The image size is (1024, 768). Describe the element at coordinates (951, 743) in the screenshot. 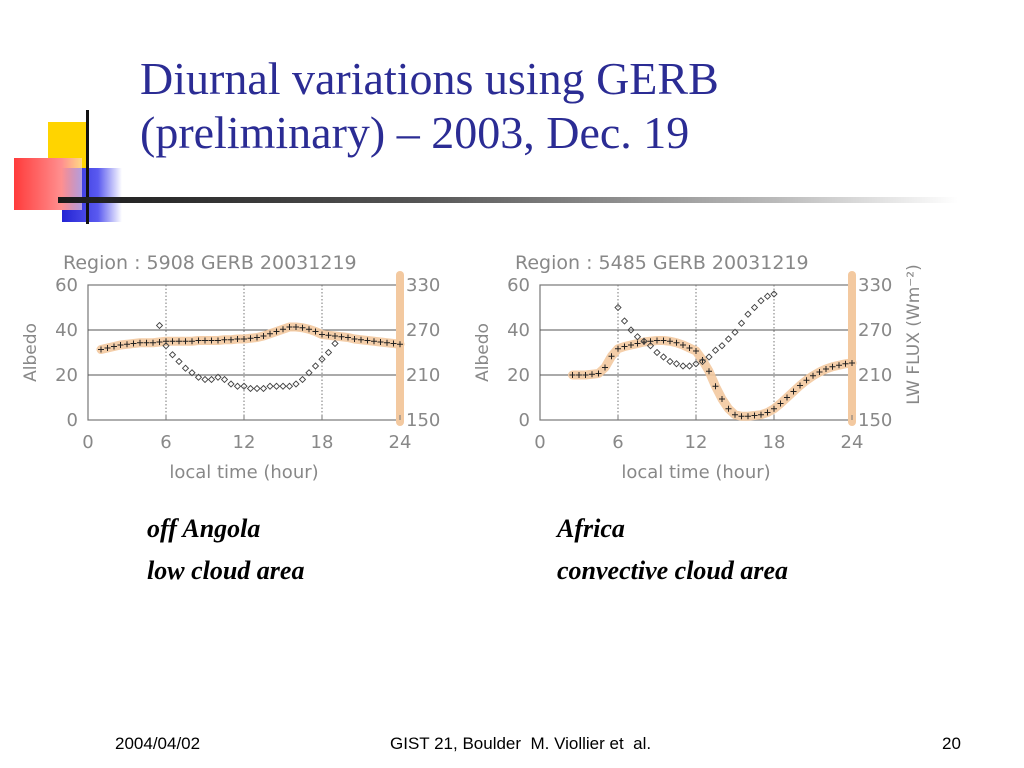

I see `footer-page-number: 20` at that location.